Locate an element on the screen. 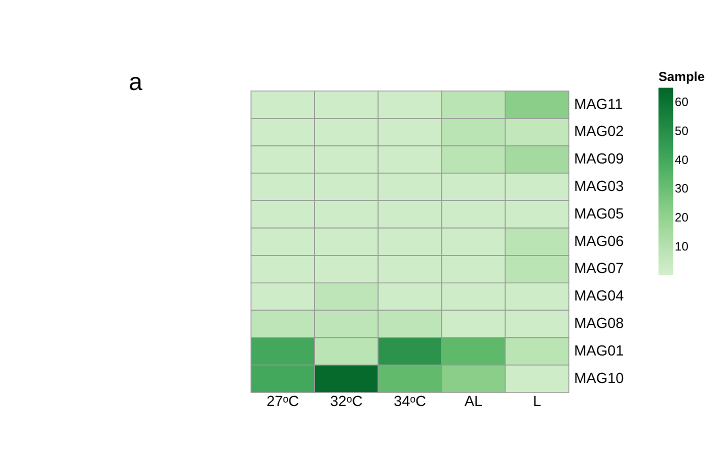 The width and height of the screenshot is (709, 468). color-bar-label: 40 is located at coordinates (681, 159).